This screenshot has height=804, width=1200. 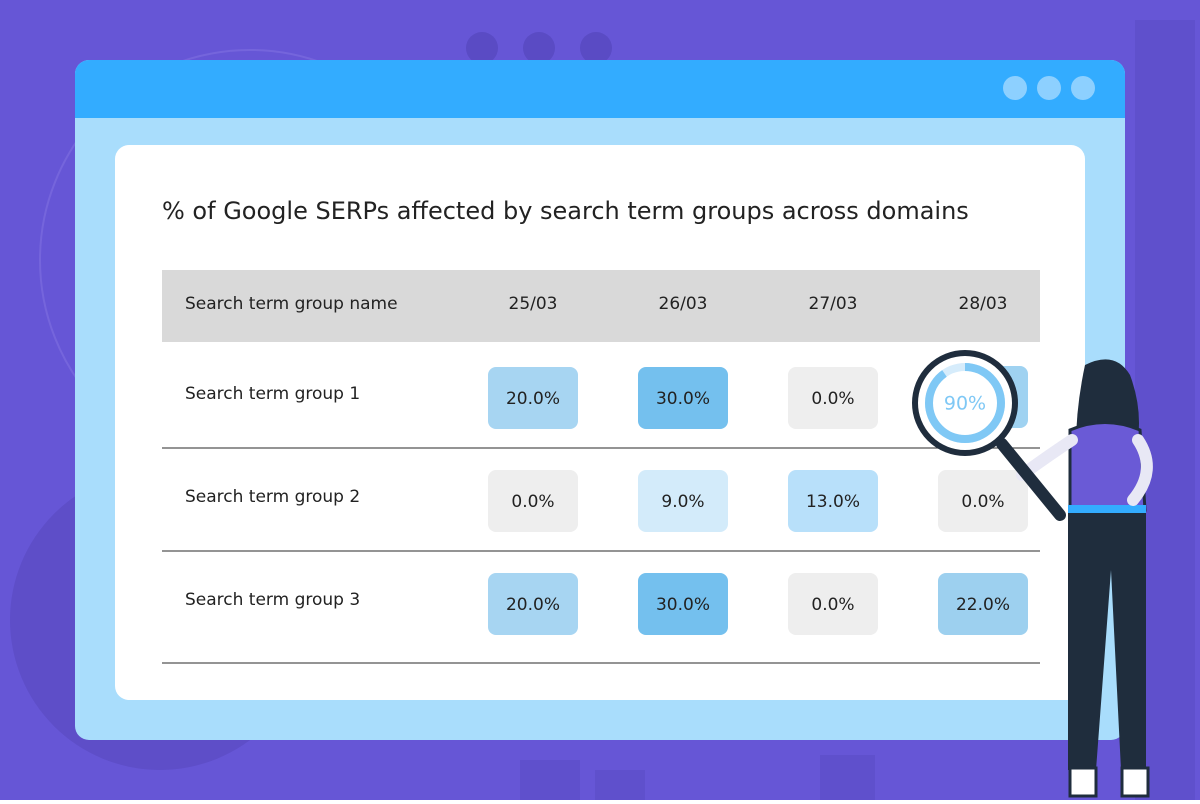 I want to click on browser-bar, so click(x=600, y=89).